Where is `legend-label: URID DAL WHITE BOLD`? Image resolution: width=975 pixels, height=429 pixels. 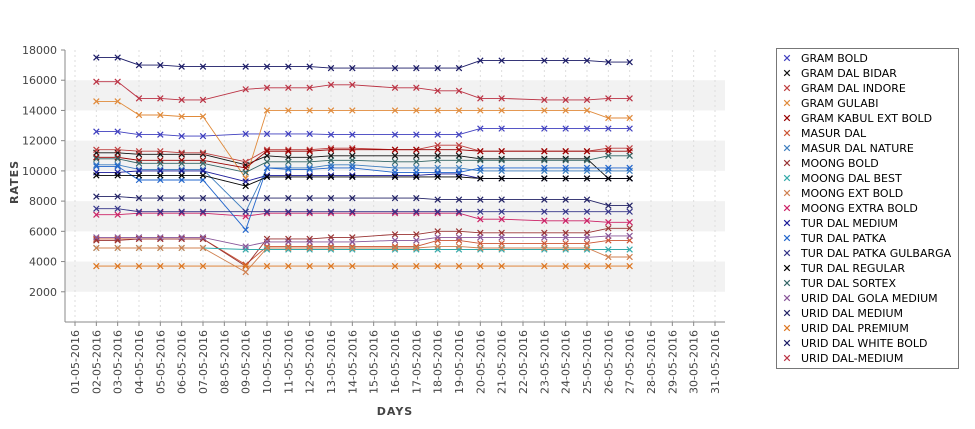 legend-label: URID DAL WHITE BOLD is located at coordinates (864, 343).